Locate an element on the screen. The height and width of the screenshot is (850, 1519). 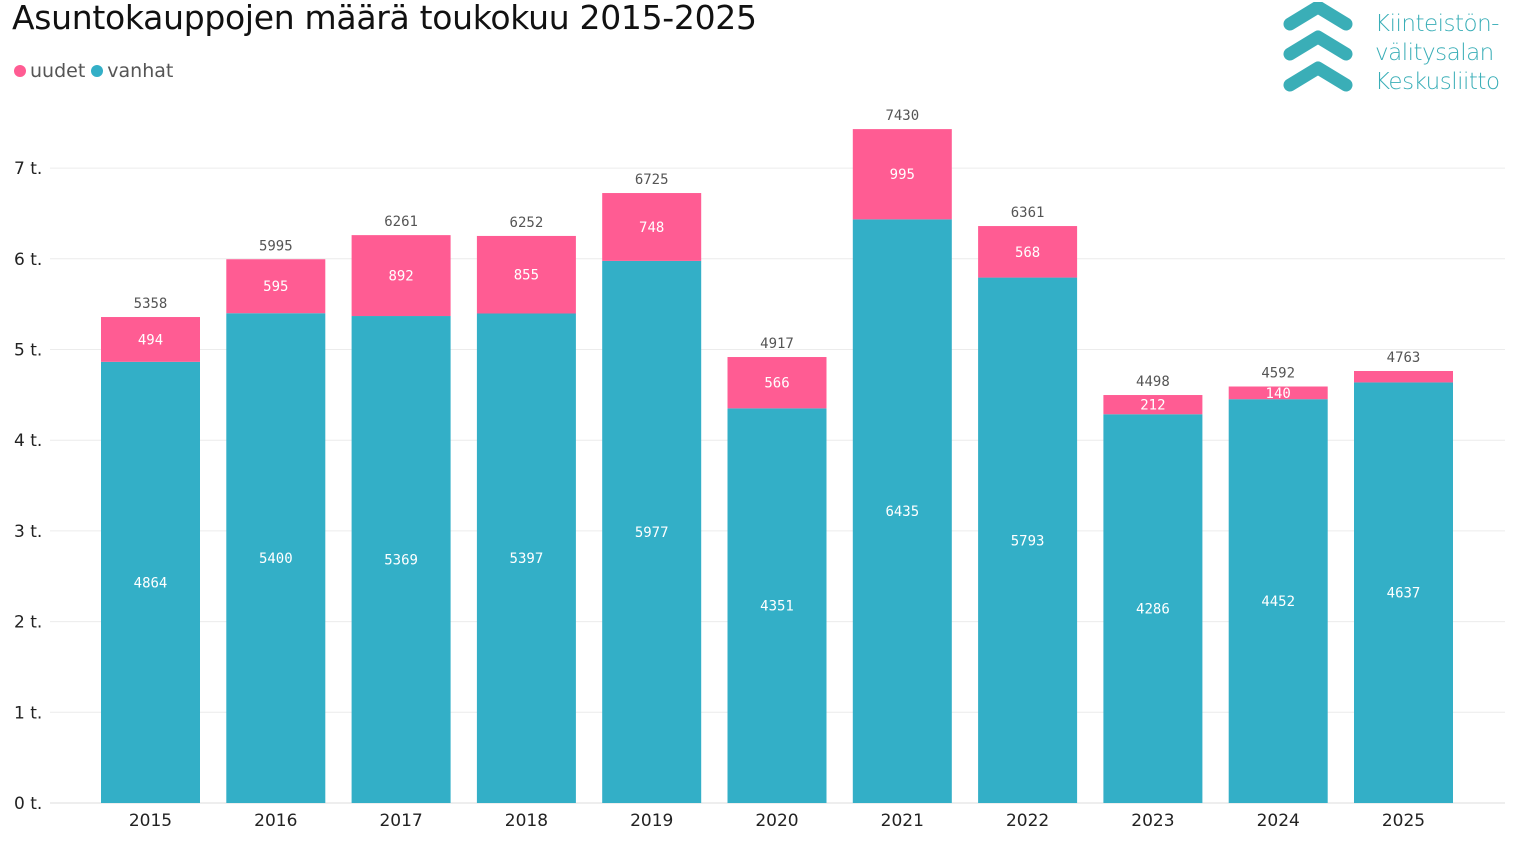
bar-label-vanhat: 4637 is located at coordinates (1404, 594).